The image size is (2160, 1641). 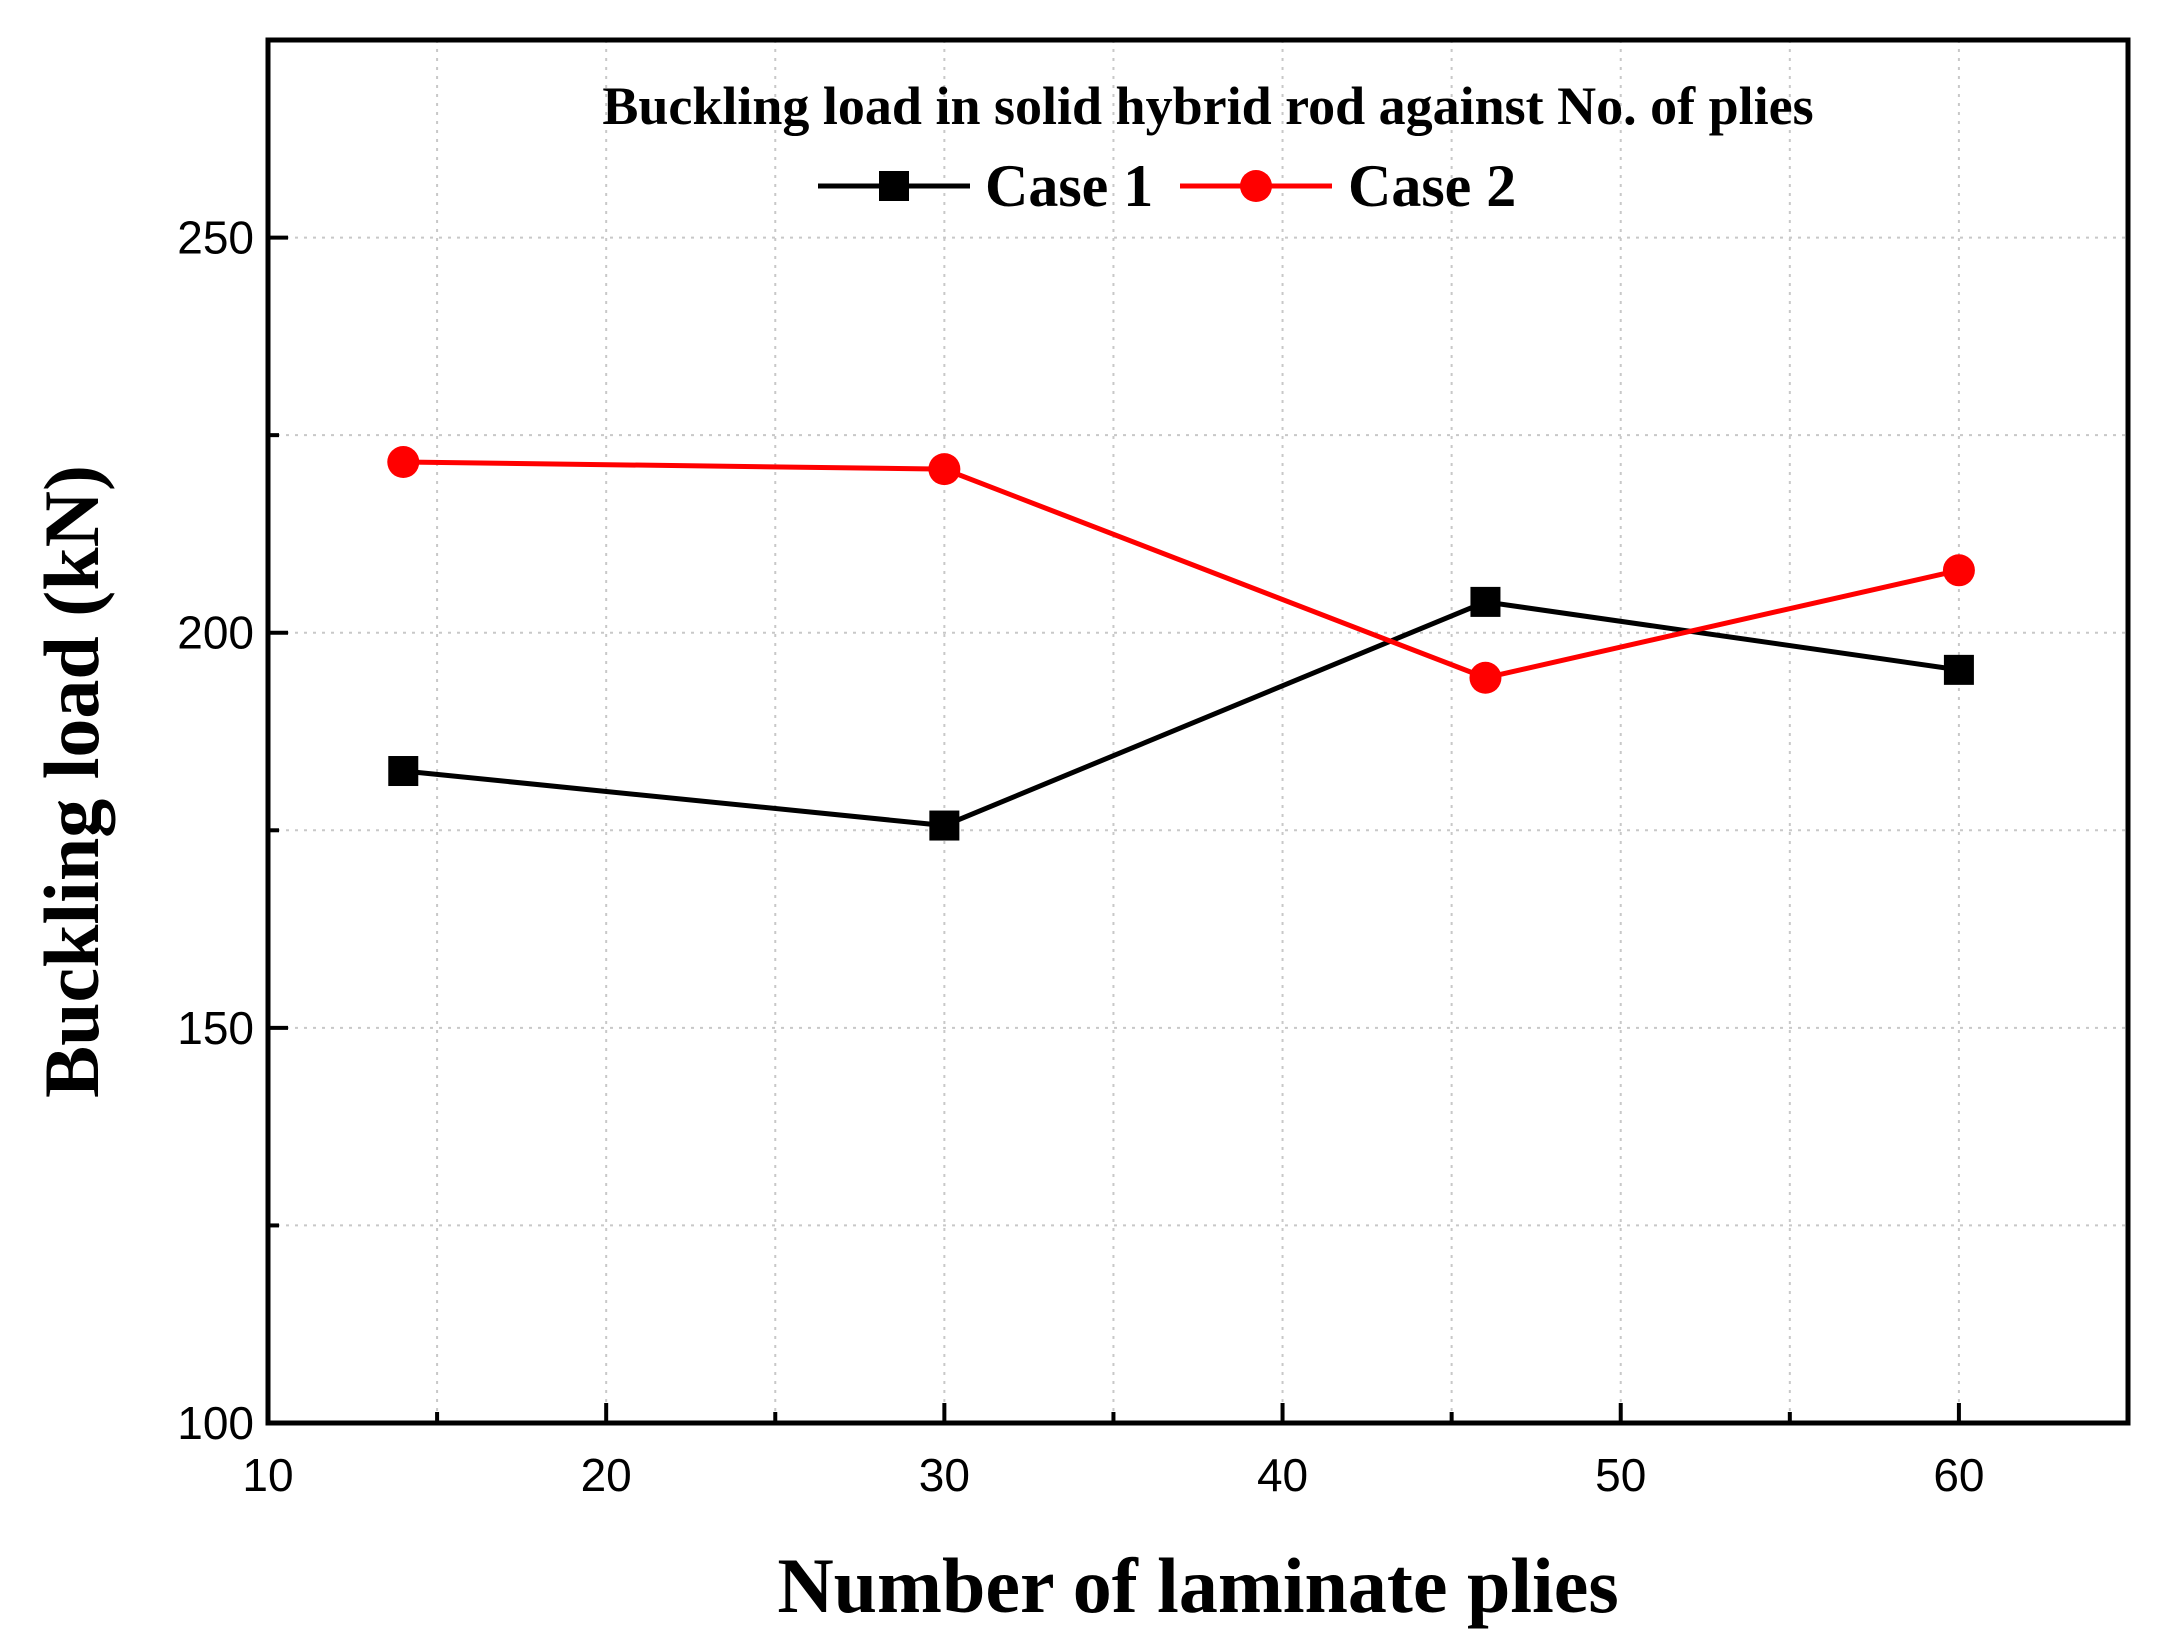 I want to click on x-axis-title: Number of laminate plies, so click(x=1197, y=1585).